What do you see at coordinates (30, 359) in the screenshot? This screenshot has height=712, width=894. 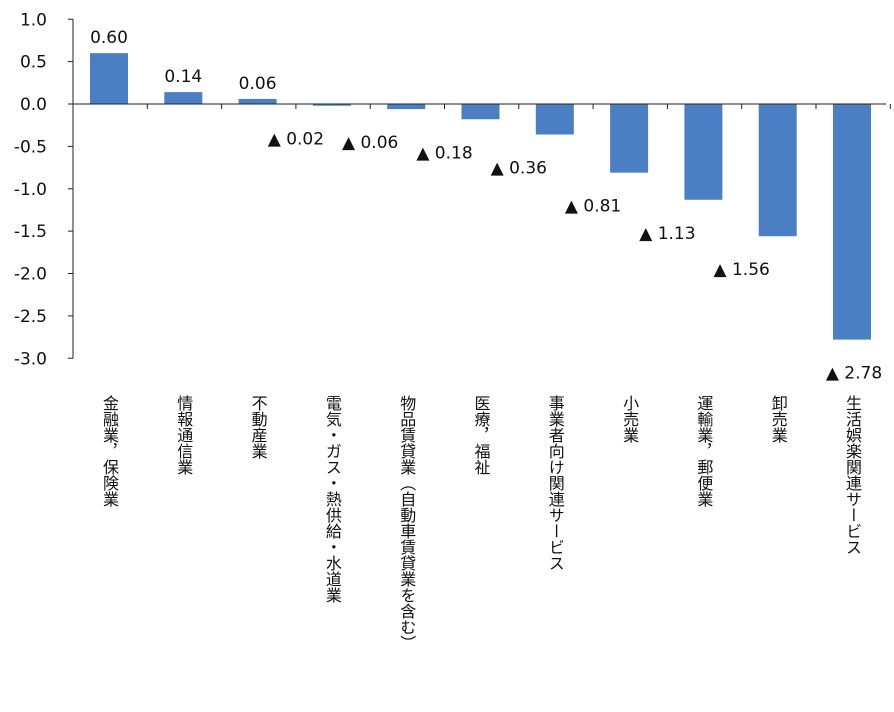 I see `y-tick-label: -3.0` at bounding box center [30, 359].